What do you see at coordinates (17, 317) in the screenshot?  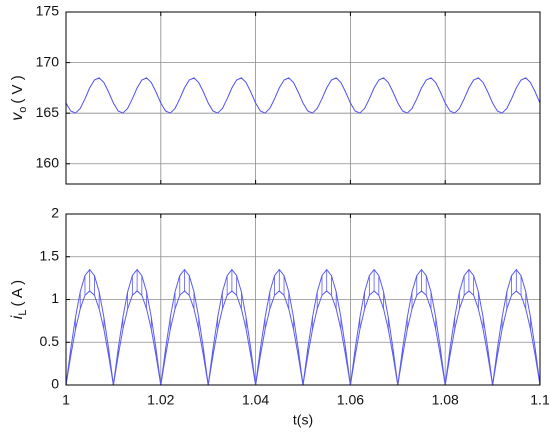 I see `y-label-symbol: i` at bounding box center [17, 317].